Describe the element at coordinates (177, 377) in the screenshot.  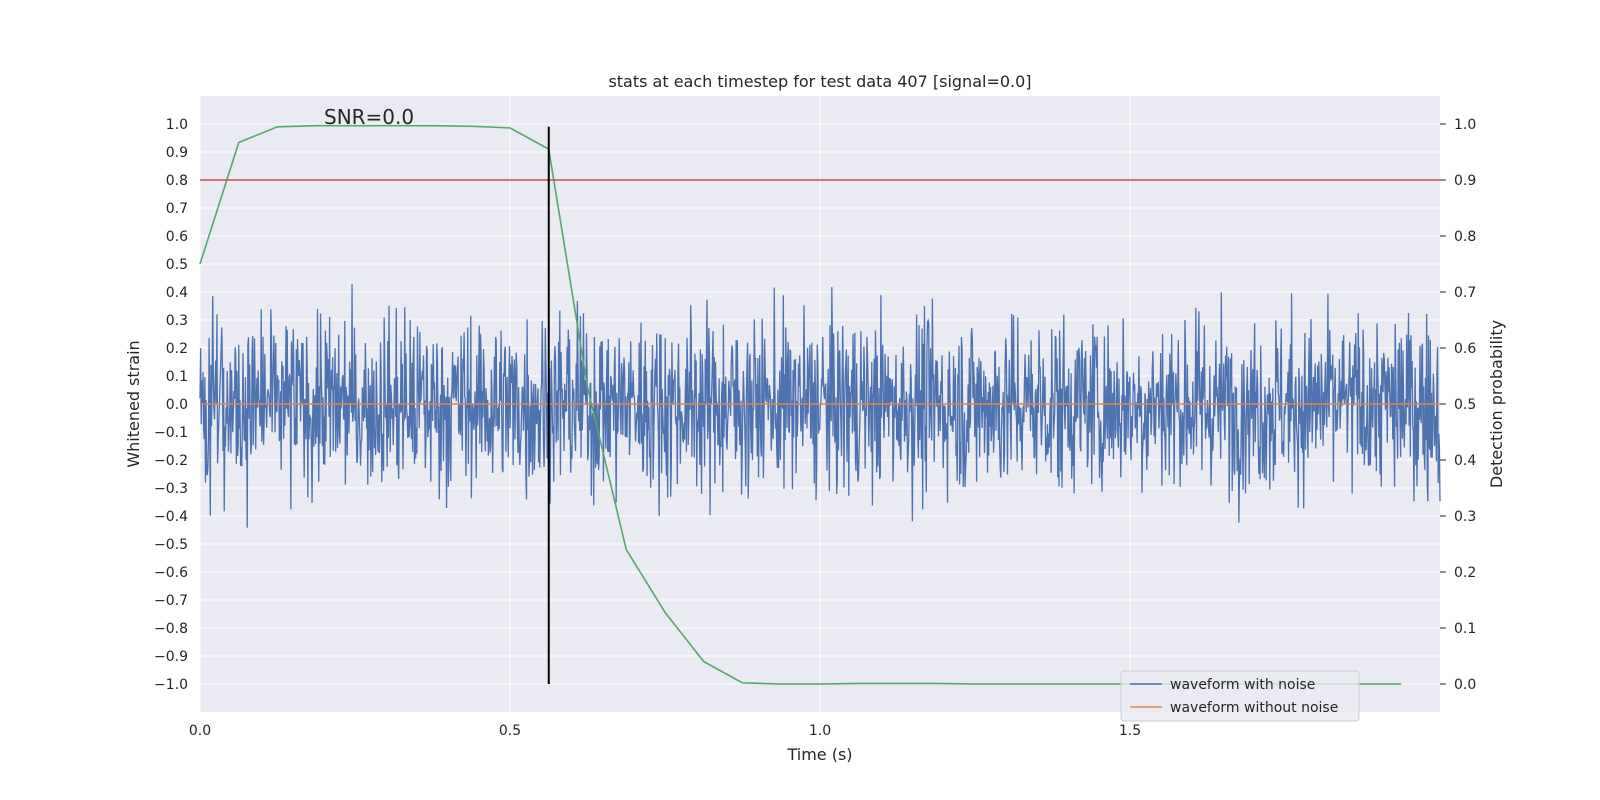
I see `y-tick-label-left: 0.1` at that location.